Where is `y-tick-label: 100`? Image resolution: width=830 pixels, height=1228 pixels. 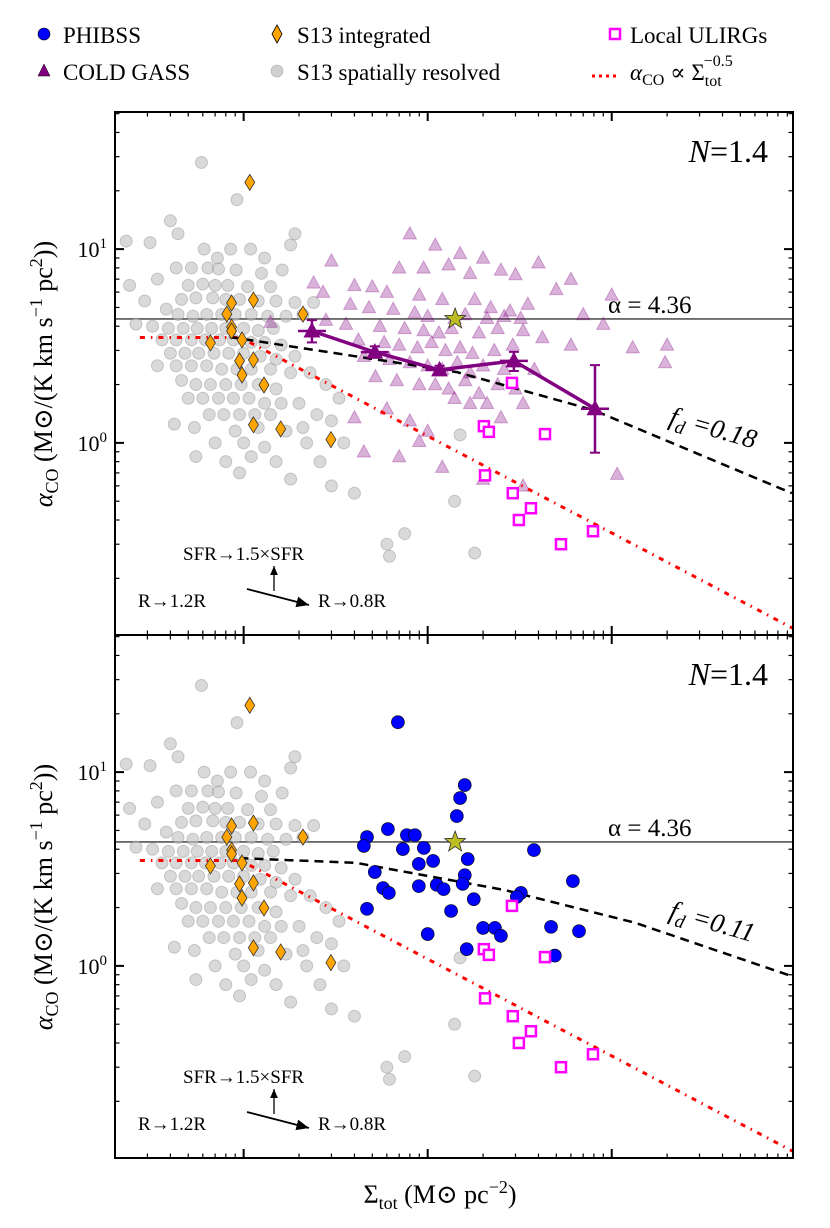 y-tick-label: 100 is located at coordinates (93, 443).